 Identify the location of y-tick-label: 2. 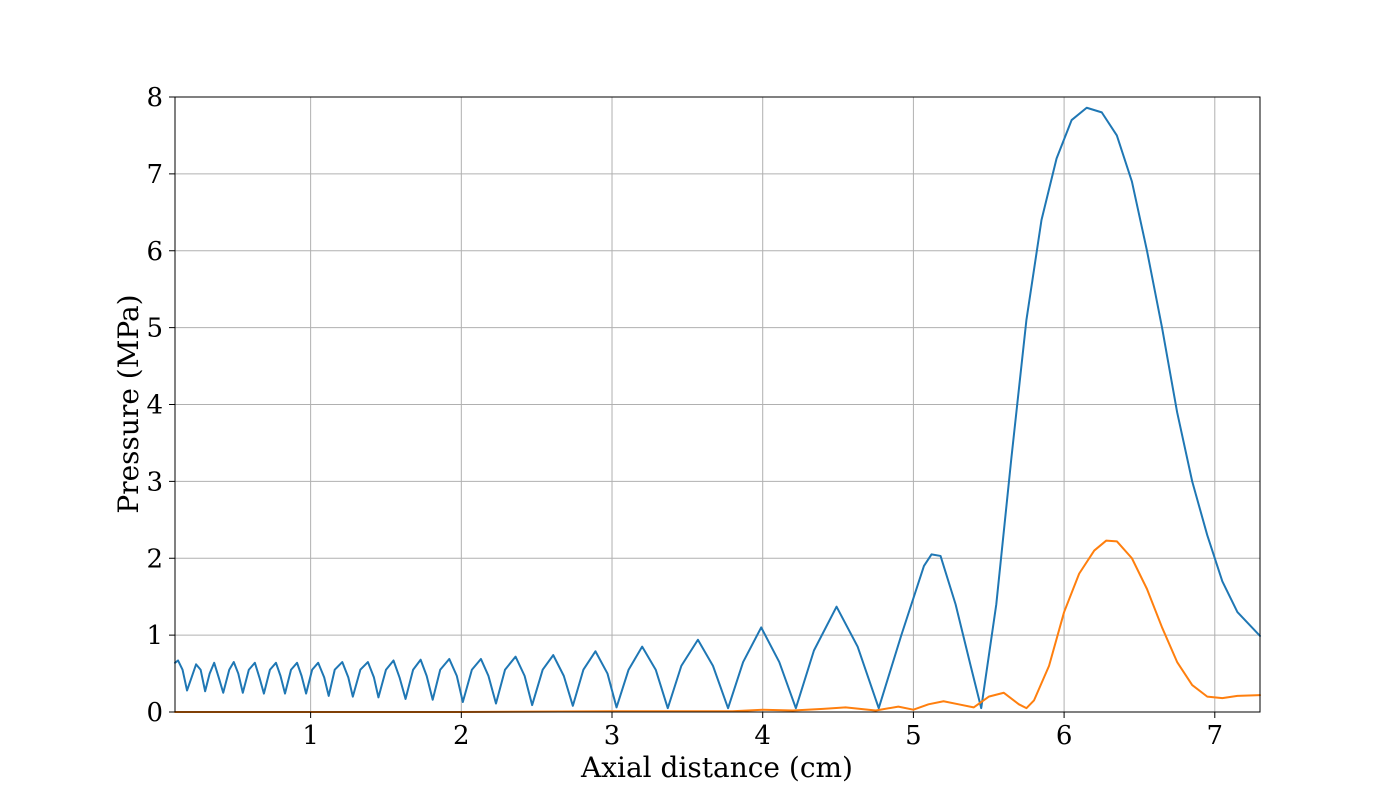
(154, 559).